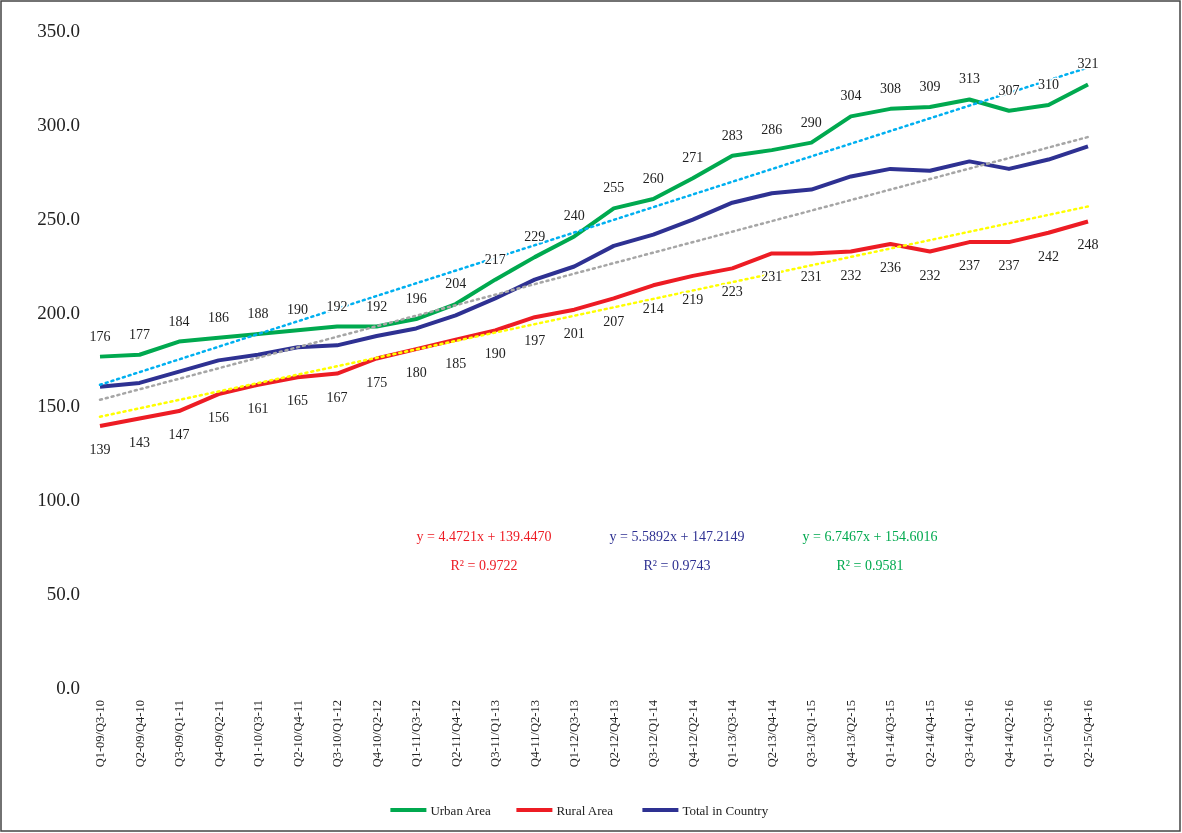 The height and width of the screenshot is (833, 1182). Describe the element at coordinates (574, 333) in the screenshot. I see `data-label: 201` at that location.